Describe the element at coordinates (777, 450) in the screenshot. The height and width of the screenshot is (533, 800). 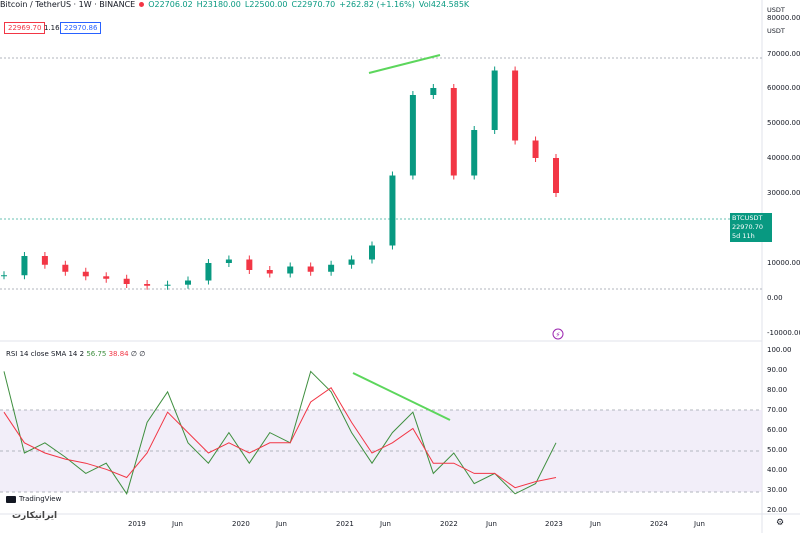
I see `rsi-tick: 50.00` at that location.